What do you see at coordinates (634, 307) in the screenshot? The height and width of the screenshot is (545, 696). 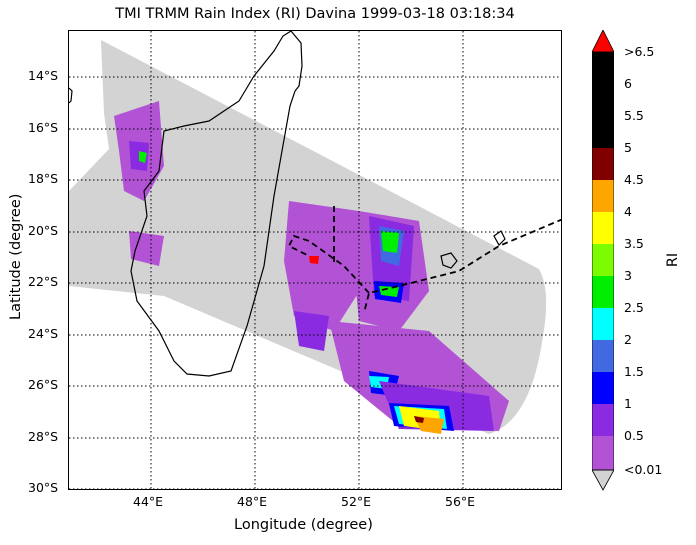 I see `colorbar-label: 2.5` at bounding box center [634, 307].